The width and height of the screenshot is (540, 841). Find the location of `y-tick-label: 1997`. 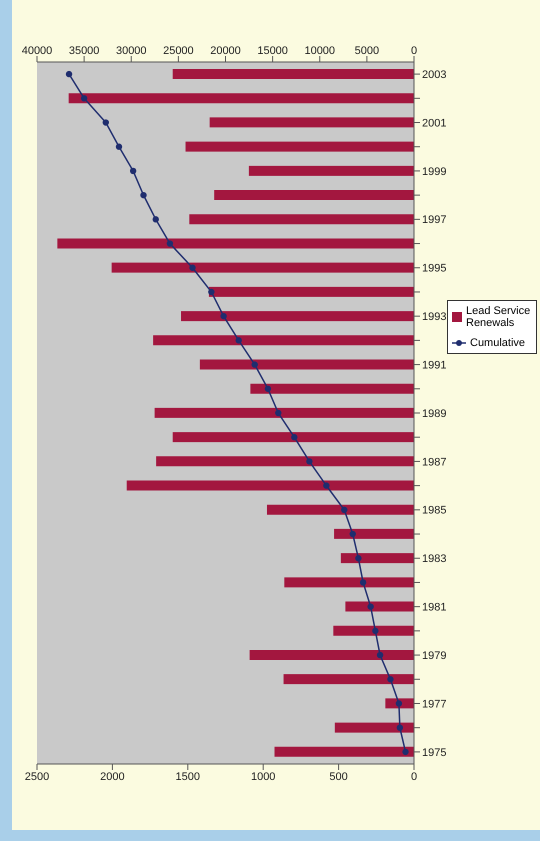

y-tick-label: 1997 is located at coordinates (434, 220).